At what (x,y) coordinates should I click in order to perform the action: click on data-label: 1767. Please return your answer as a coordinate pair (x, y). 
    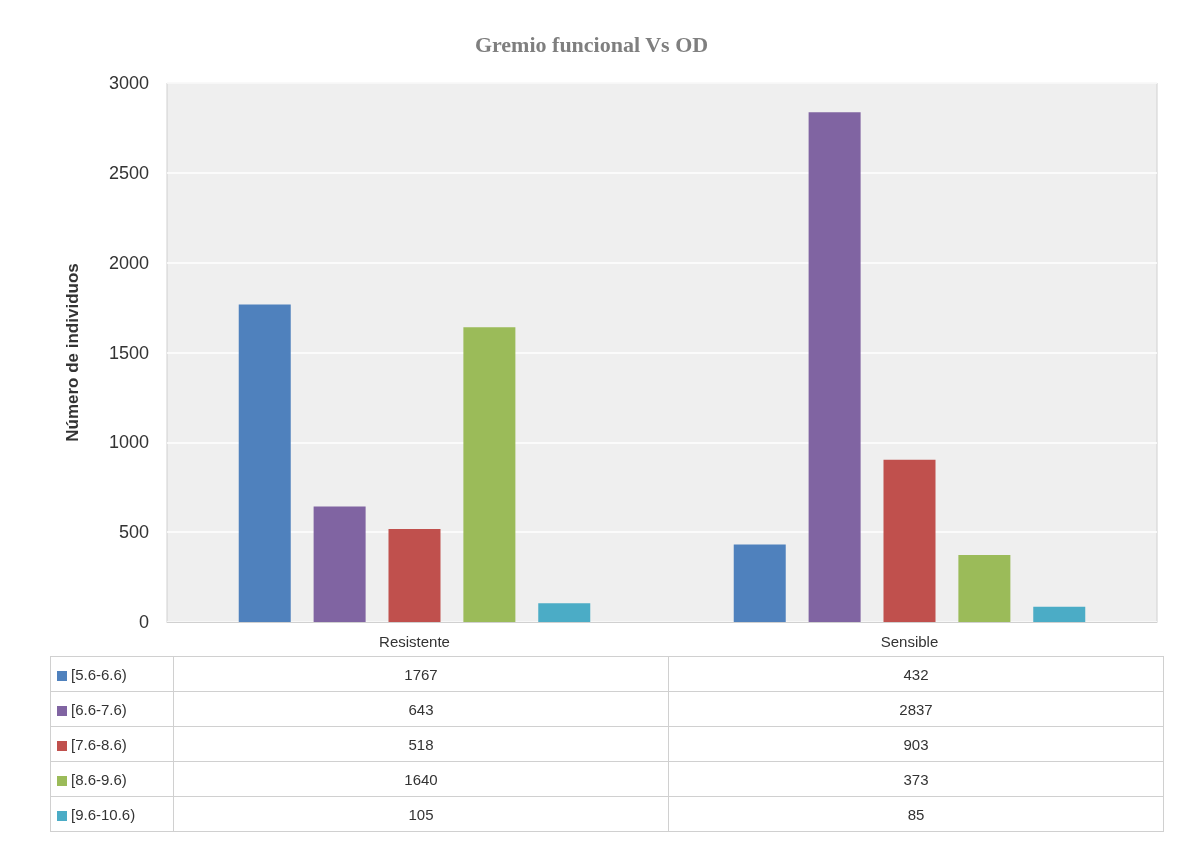
    Looking at the image, I should click on (421, 674).